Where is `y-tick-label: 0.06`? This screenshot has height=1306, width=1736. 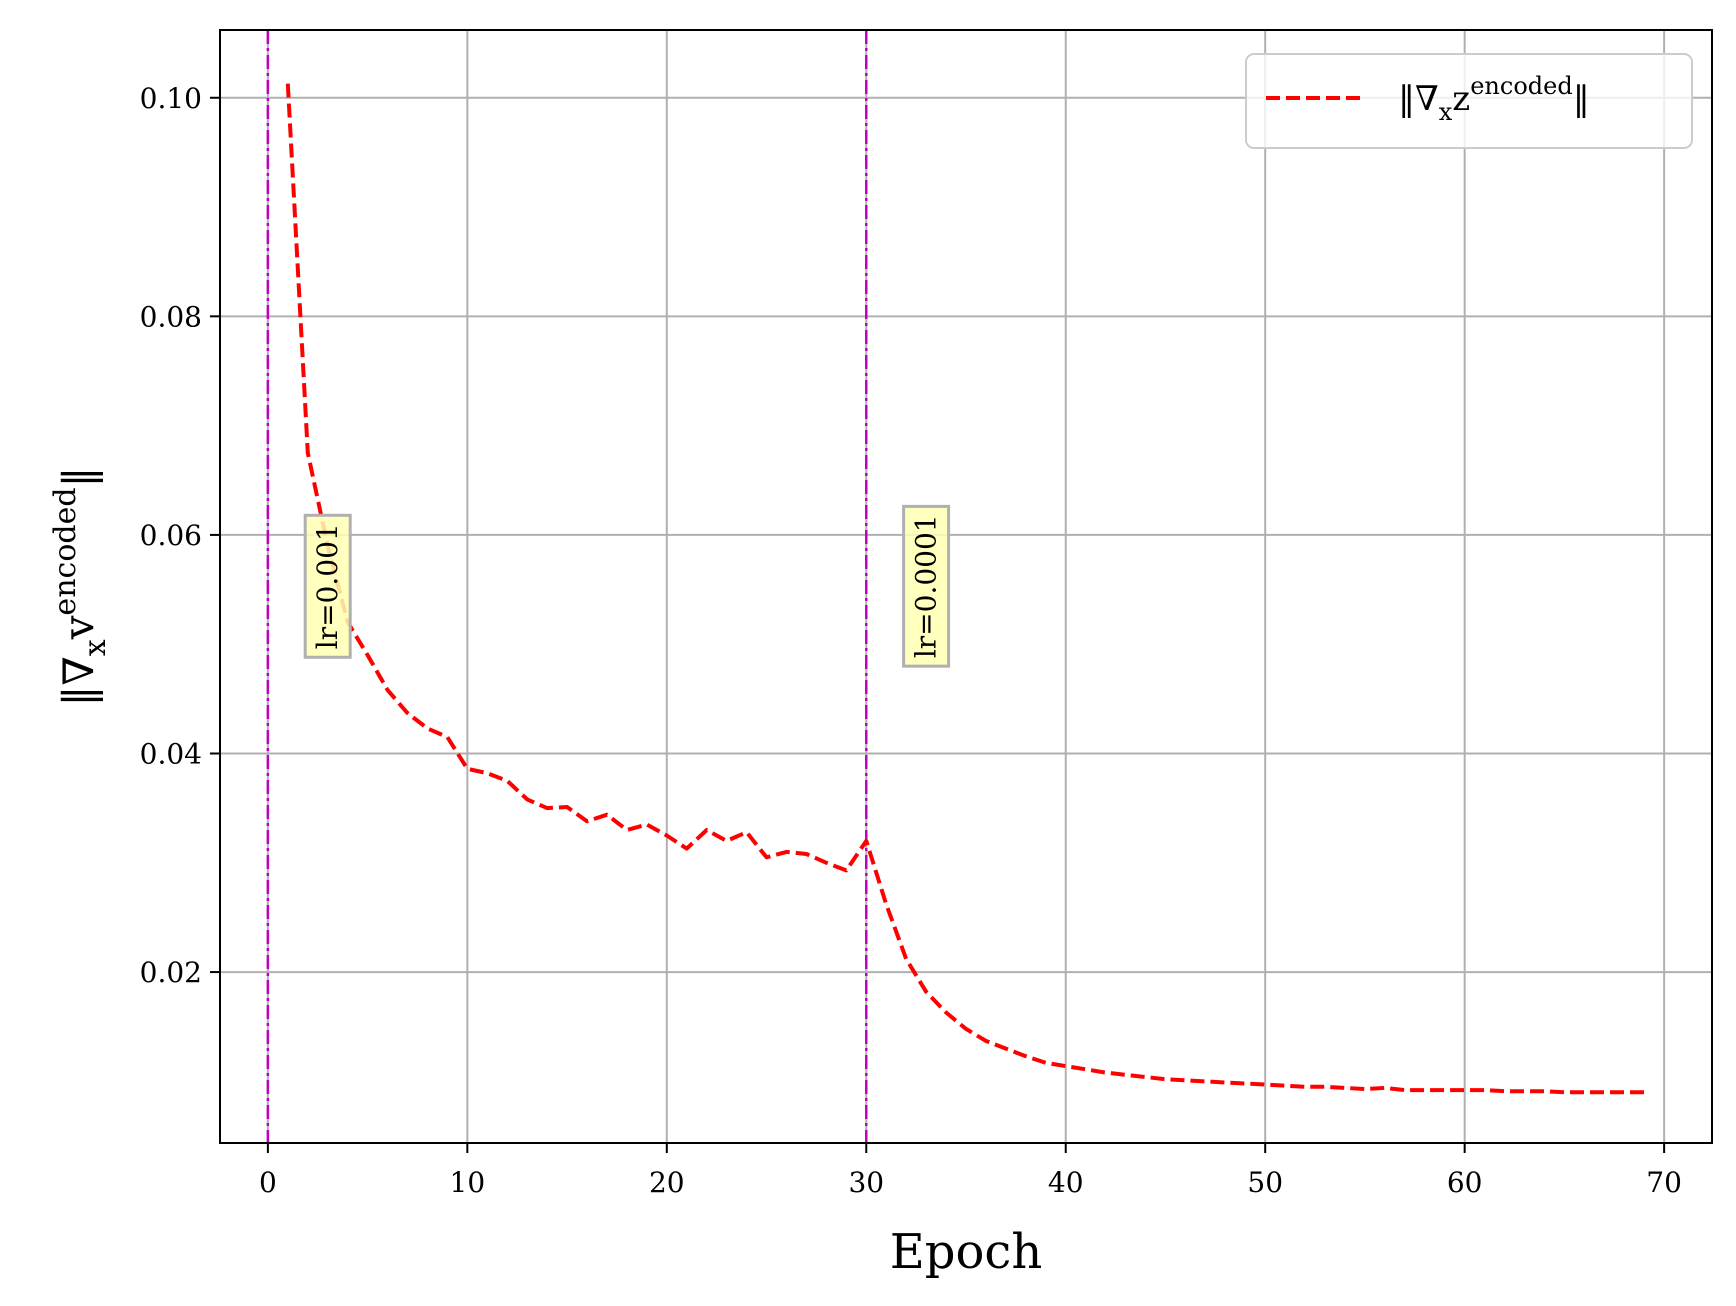 y-tick-label: 0.06 is located at coordinates (171, 535).